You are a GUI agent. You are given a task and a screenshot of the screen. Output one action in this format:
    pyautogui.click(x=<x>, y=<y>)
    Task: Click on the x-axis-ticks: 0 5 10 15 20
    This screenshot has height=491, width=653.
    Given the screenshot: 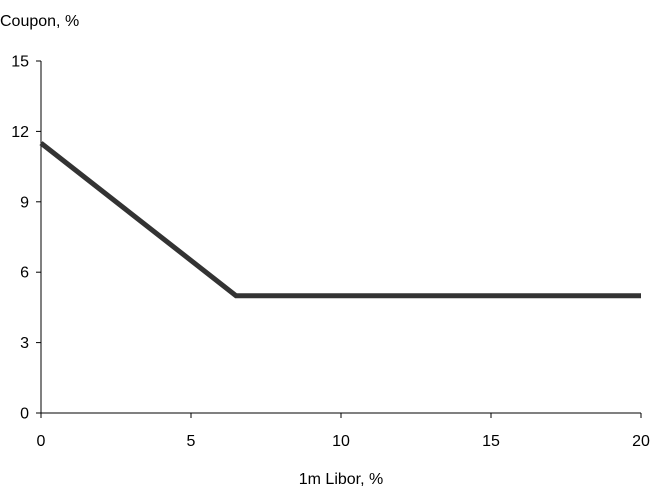 What is the action you would take?
    pyautogui.click(x=343, y=431)
    